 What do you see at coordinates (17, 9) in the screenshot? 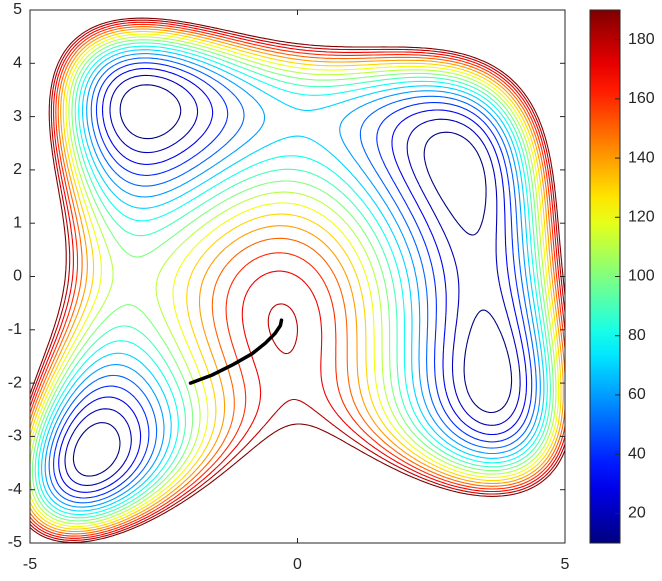
I see `y-tick-label: 5` at bounding box center [17, 9].